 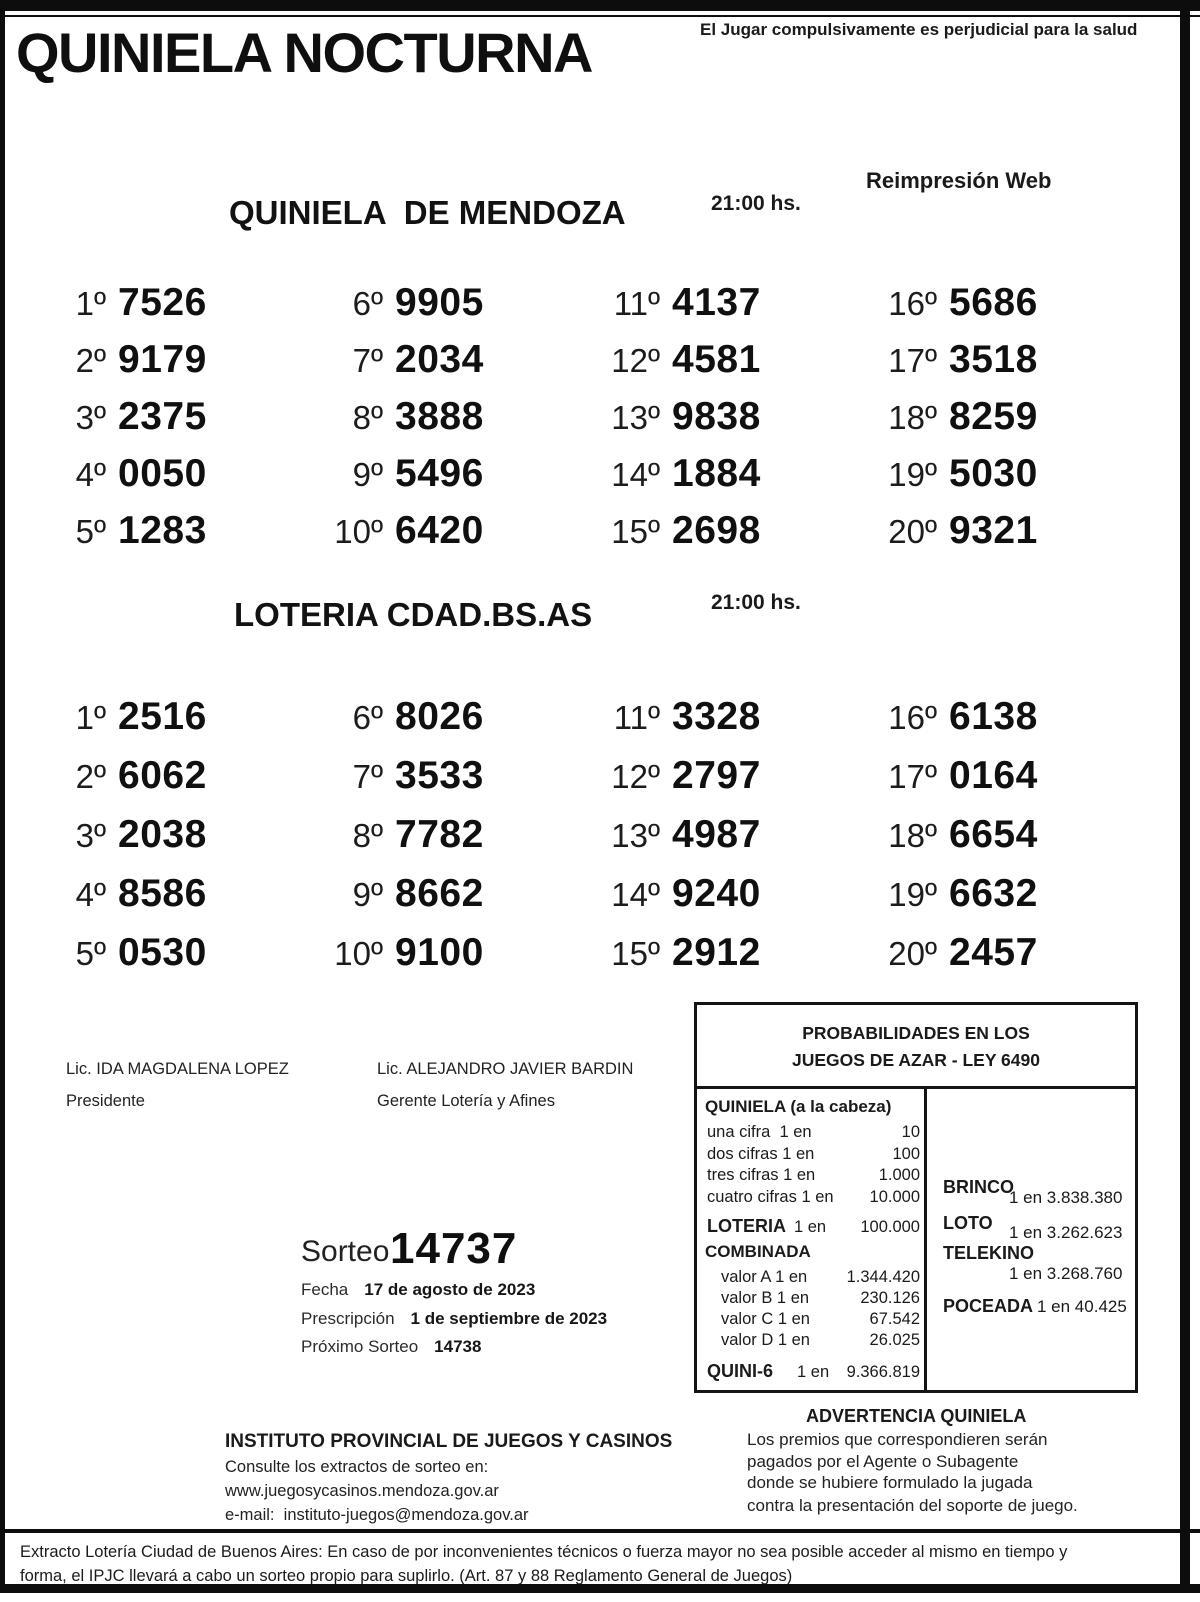 What do you see at coordinates (439, 716) in the screenshot?
I see `result-number: 8026` at bounding box center [439, 716].